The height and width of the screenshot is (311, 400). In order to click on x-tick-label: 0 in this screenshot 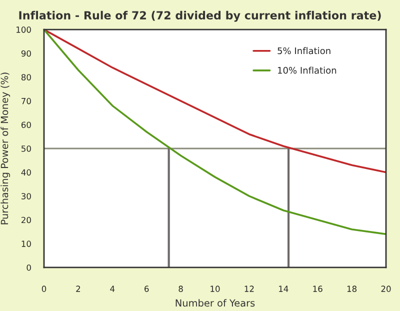, I will do `click(44, 289)`.